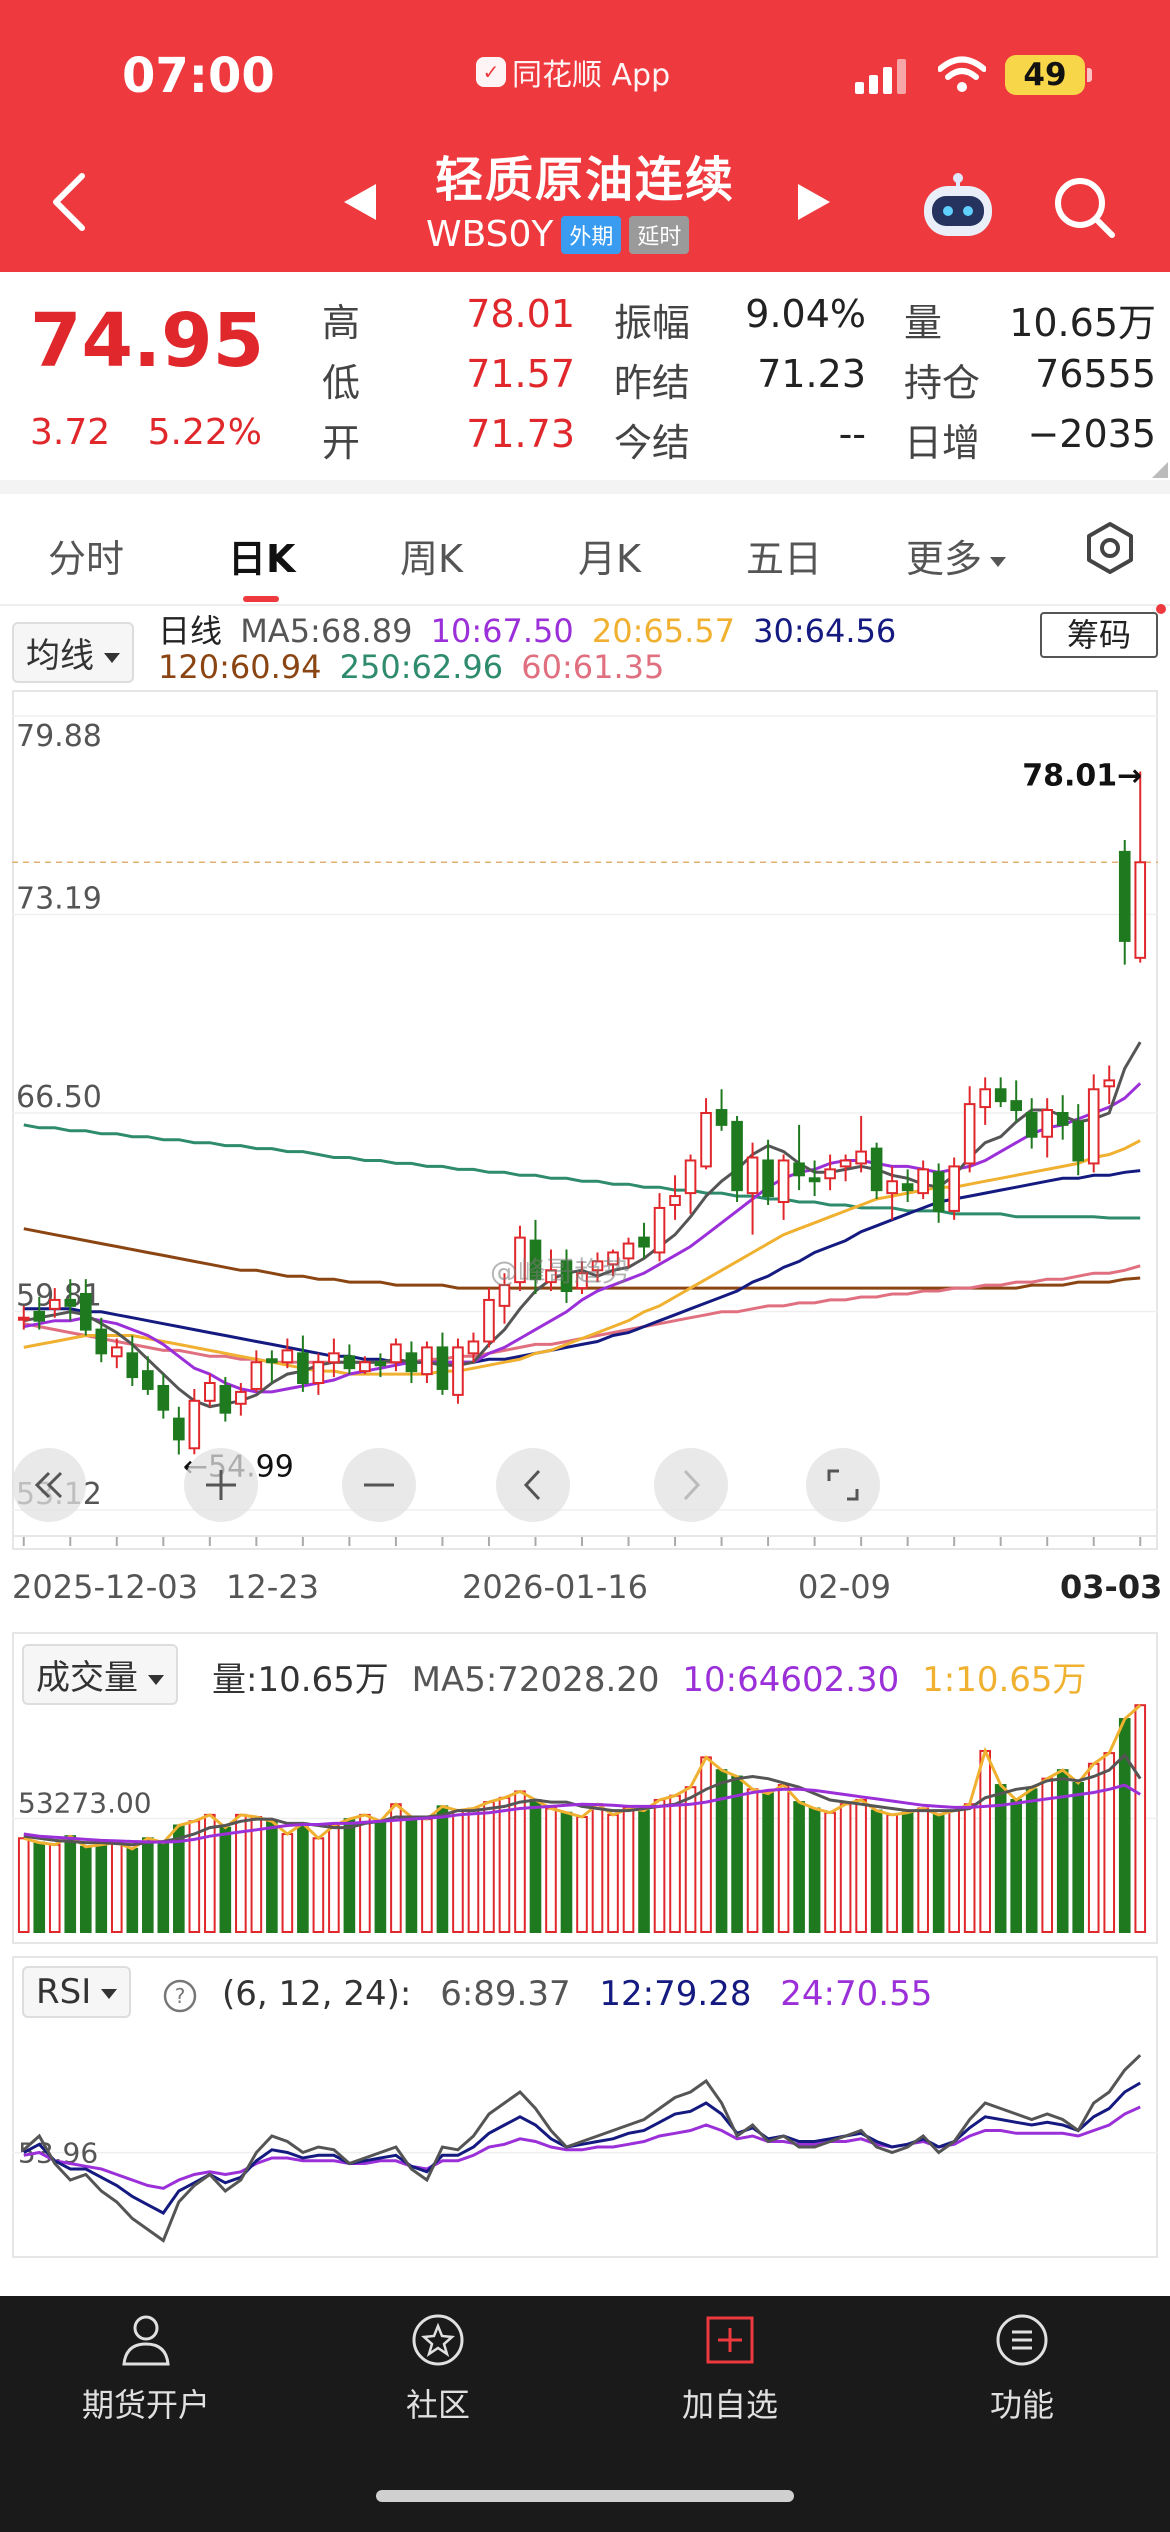 This screenshot has width=1170, height=2532. What do you see at coordinates (1160, 470) in the screenshot?
I see `quote-expand-corner` at bounding box center [1160, 470].